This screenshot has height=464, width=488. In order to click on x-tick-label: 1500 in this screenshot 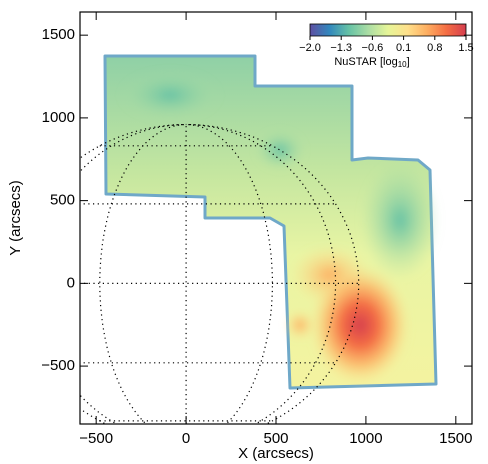, I will do `click(455, 438)`.